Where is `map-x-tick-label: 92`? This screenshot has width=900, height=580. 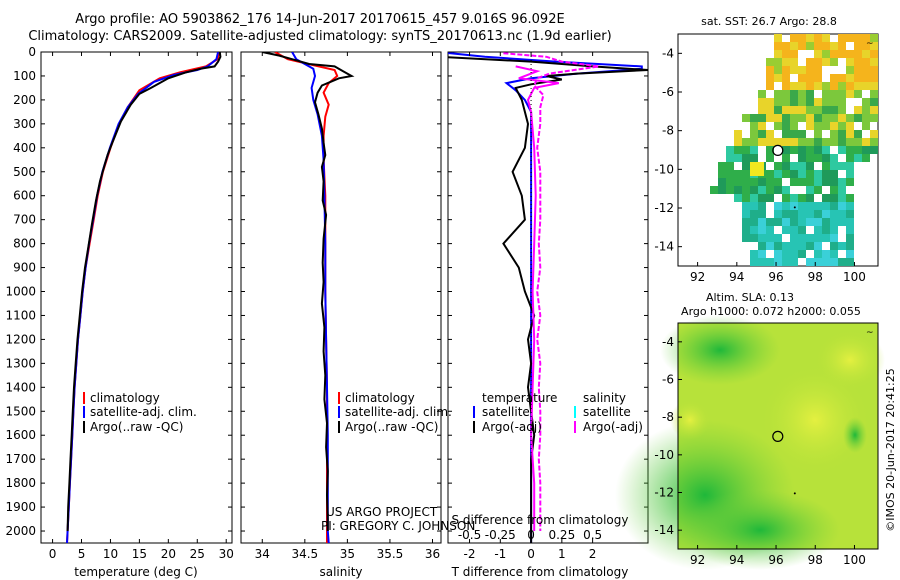 map-x-tick-label: 92 is located at coordinates (697, 277).